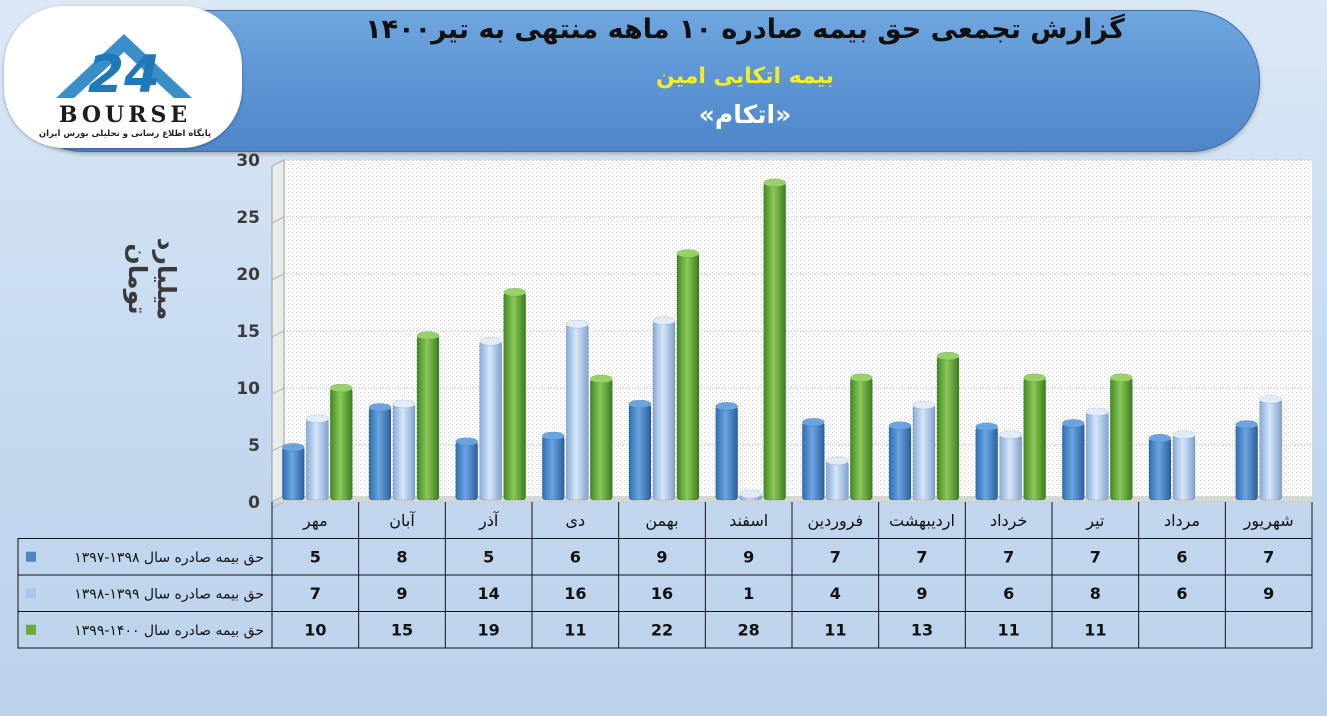  What do you see at coordinates (248, 161) in the screenshot?
I see `y-tick-label: 30` at bounding box center [248, 161].